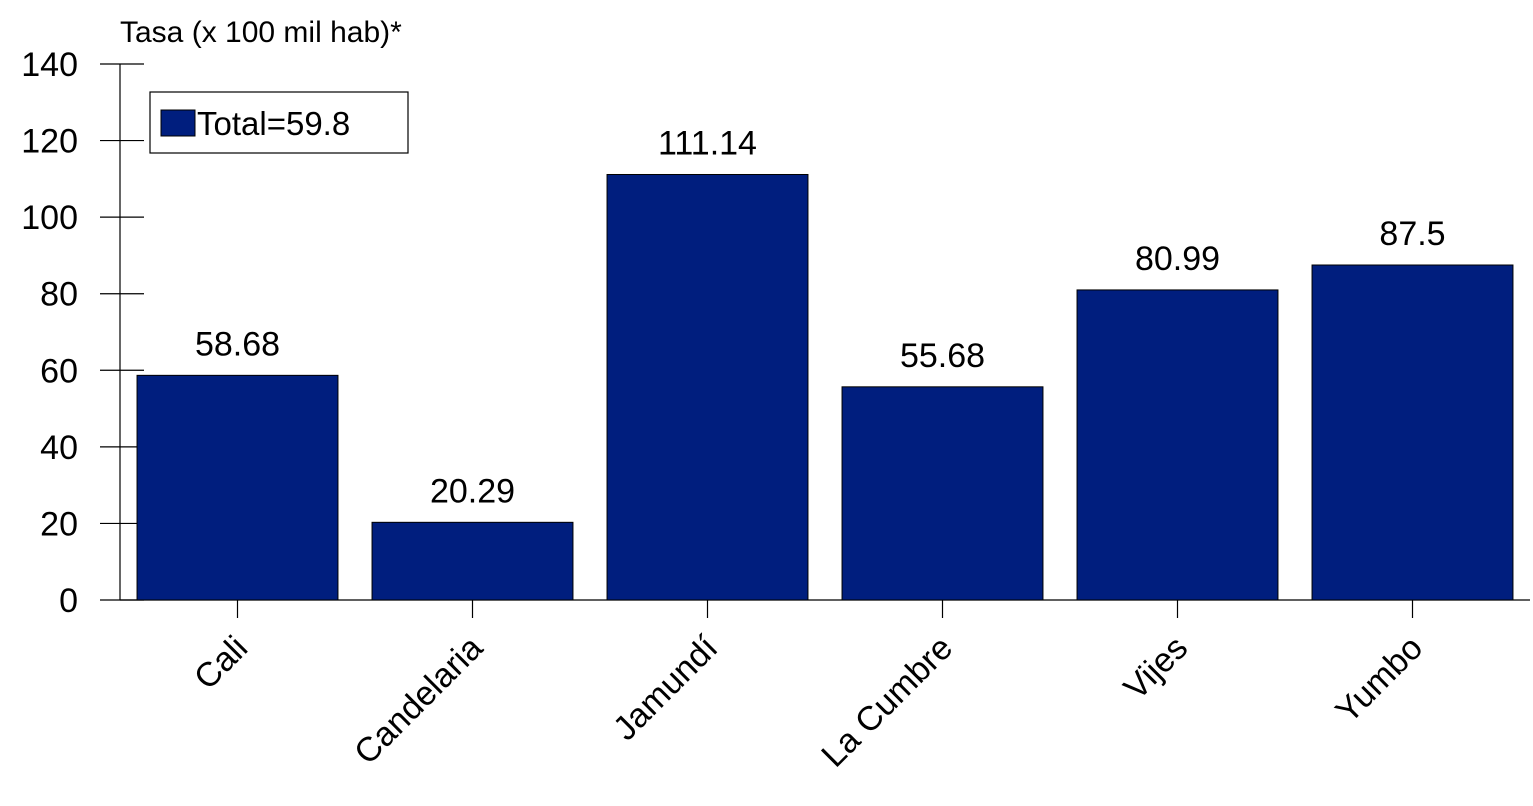 The height and width of the screenshot is (806, 1533). I want to click on bar-value-label: 87.5, so click(1412, 234).